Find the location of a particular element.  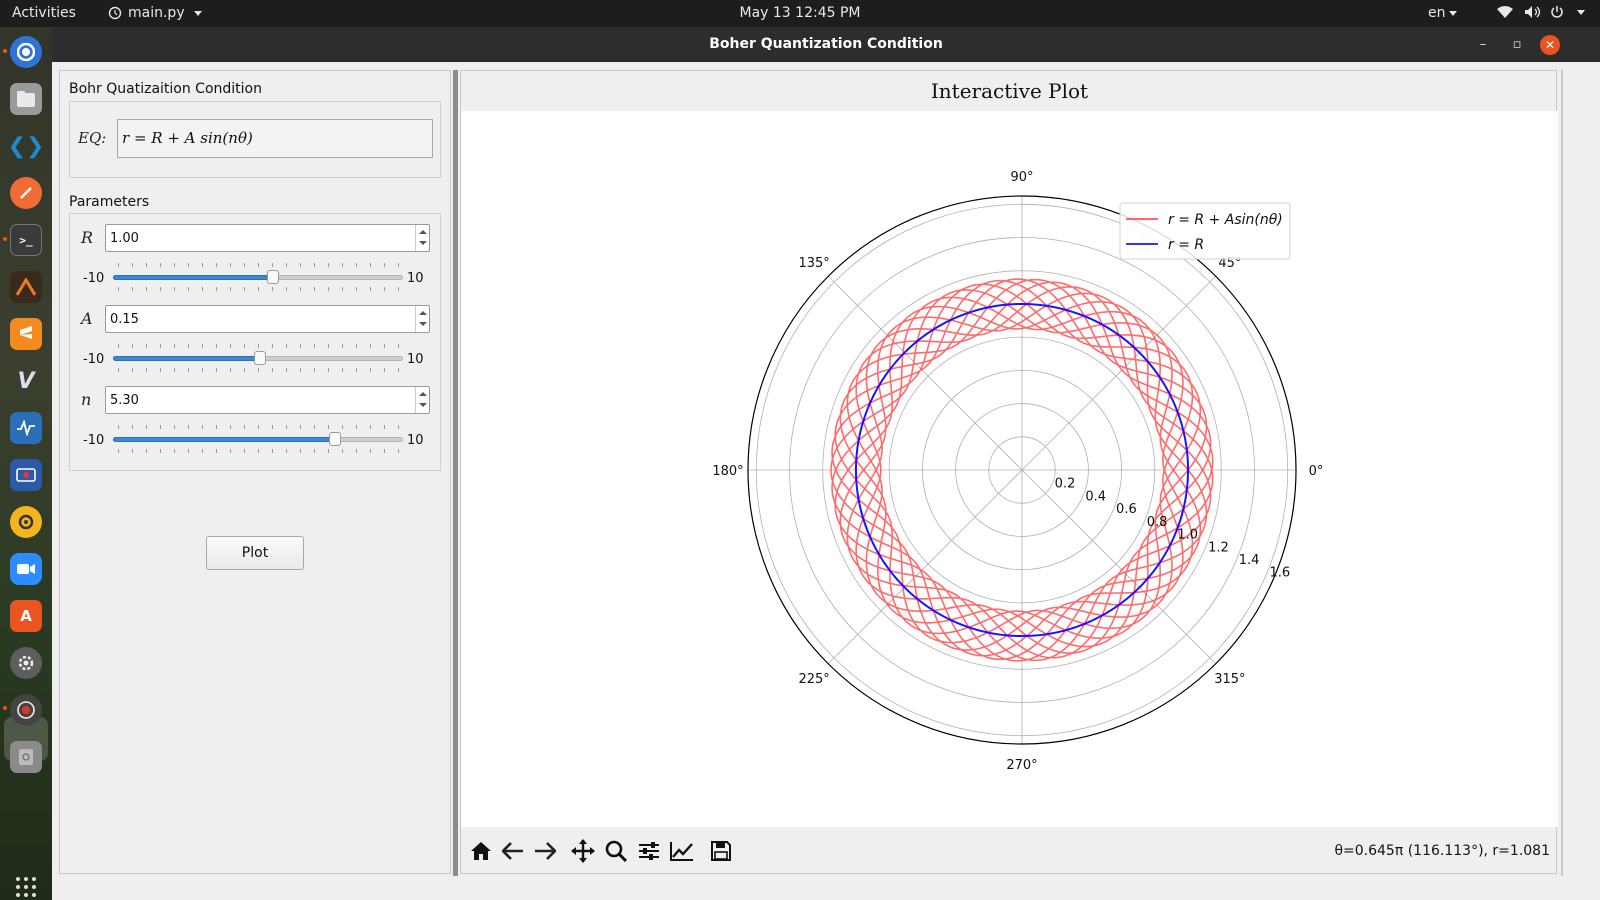

system-monitor-icon is located at coordinates (26, 428).